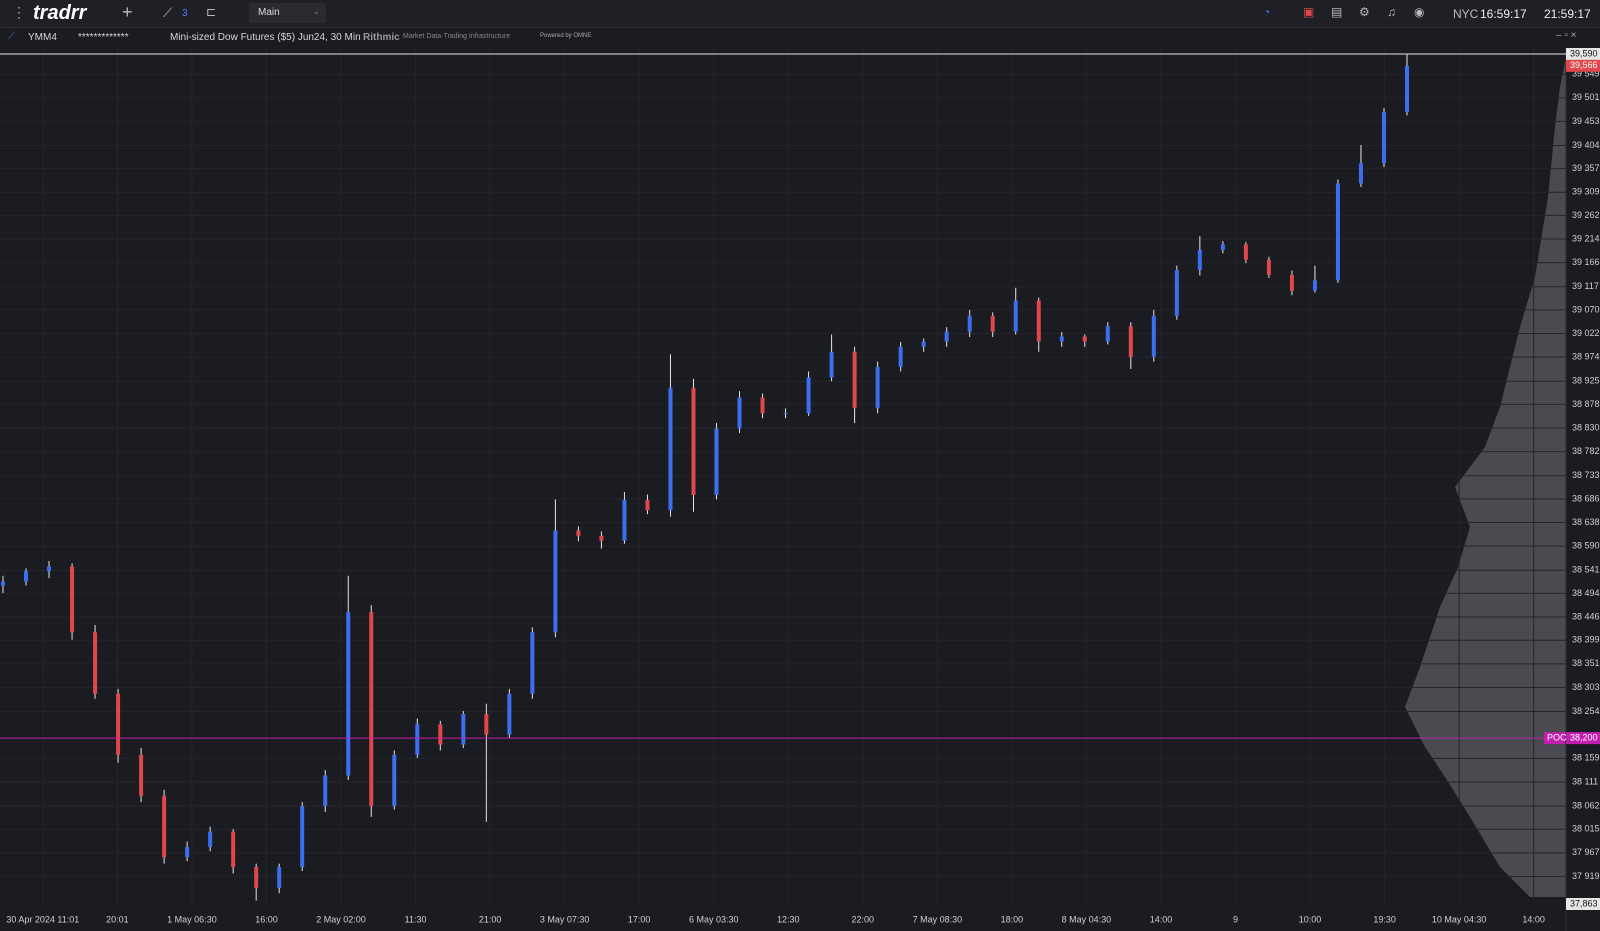 This screenshot has height=931, width=1600. I want to click on y-tick-label: 37 919, so click(1586, 876).